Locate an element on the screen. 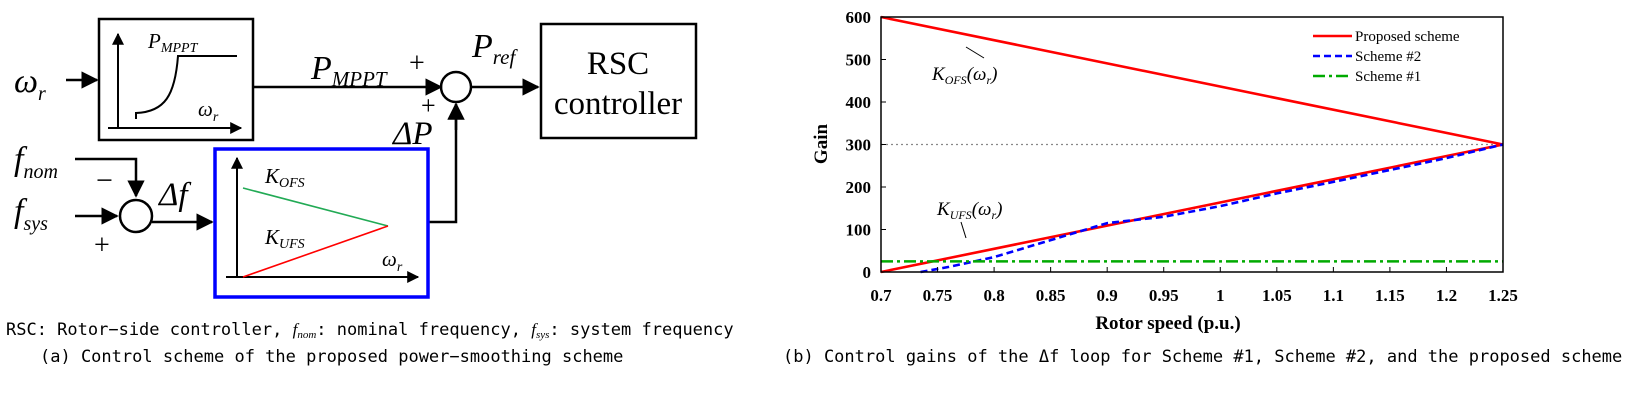 This screenshot has height=409, width=1641. x-tick-label: 1.1 is located at coordinates (1333, 295).